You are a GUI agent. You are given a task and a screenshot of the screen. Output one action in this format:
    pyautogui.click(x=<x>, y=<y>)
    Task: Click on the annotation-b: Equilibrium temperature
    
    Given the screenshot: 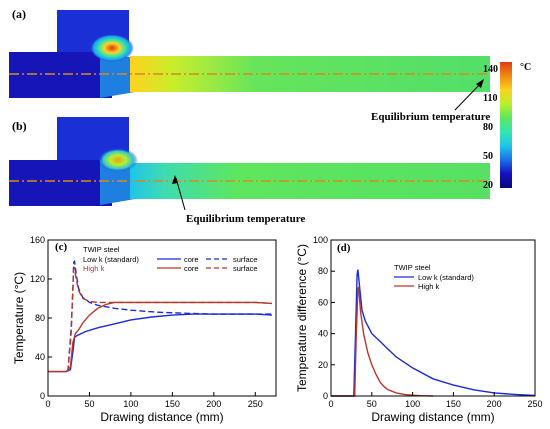 What is the action you would take?
    pyautogui.click(x=245, y=219)
    